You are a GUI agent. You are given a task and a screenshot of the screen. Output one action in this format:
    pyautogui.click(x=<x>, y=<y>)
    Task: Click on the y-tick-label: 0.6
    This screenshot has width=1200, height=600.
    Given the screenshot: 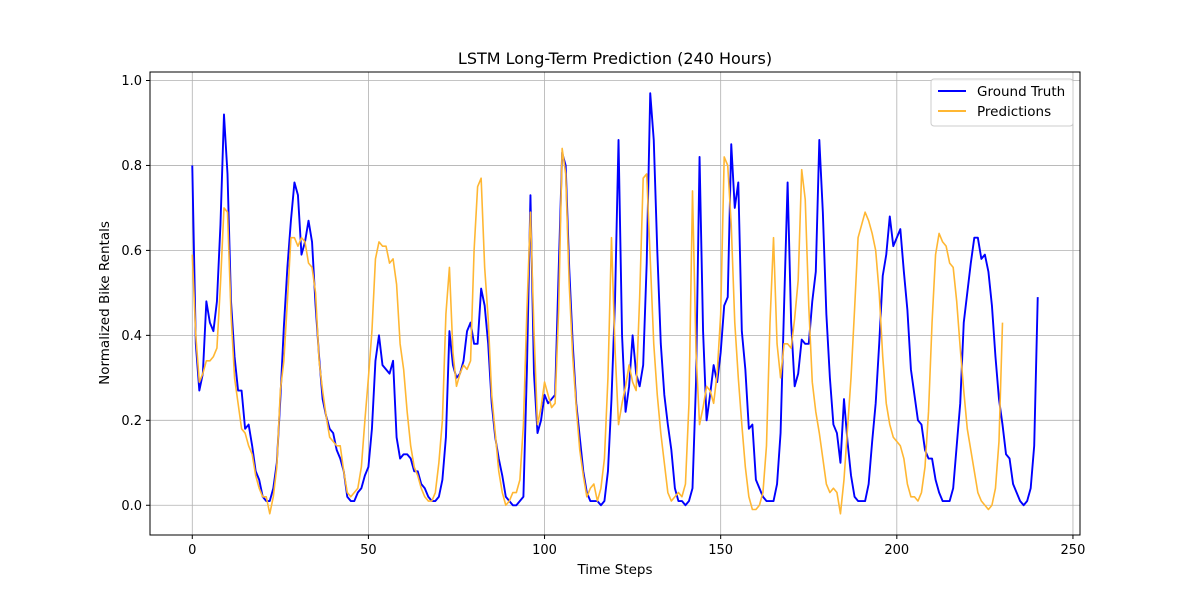 What is the action you would take?
    pyautogui.click(x=131, y=251)
    